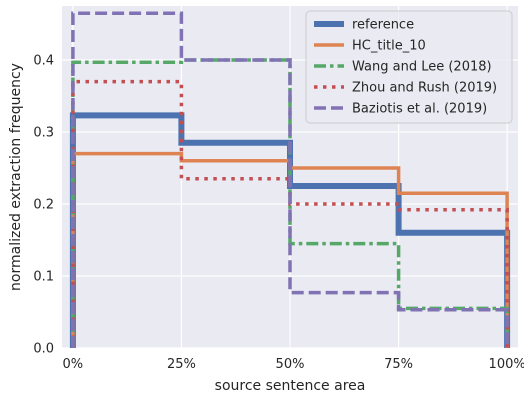 The height and width of the screenshot is (394, 524). Describe the element at coordinates (422, 67) in the screenshot. I see `legend-label: Wang and Lee (2018)` at that location.